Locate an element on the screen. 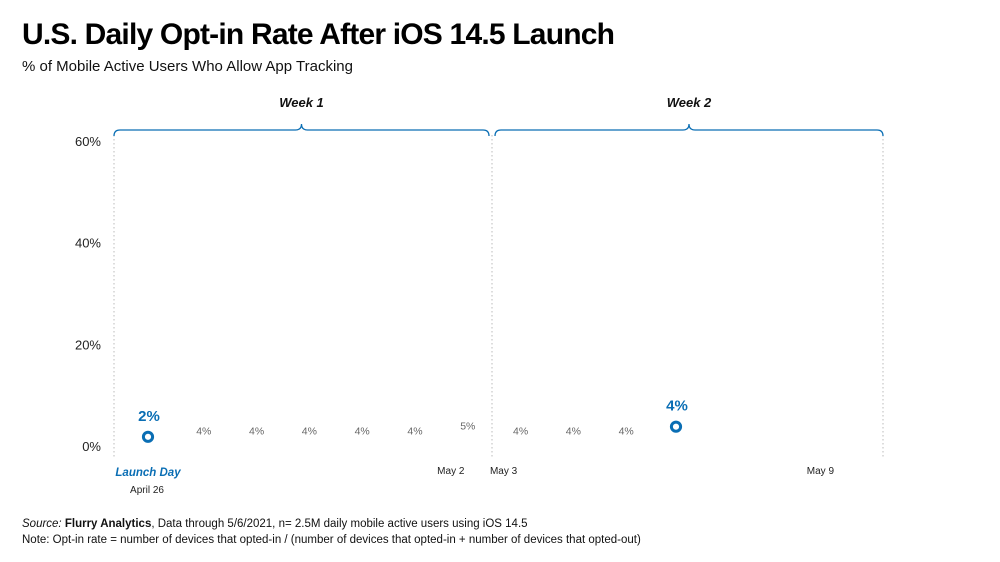 The height and width of the screenshot is (562, 1000). y-tick-label: 0% is located at coordinates (91, 446).